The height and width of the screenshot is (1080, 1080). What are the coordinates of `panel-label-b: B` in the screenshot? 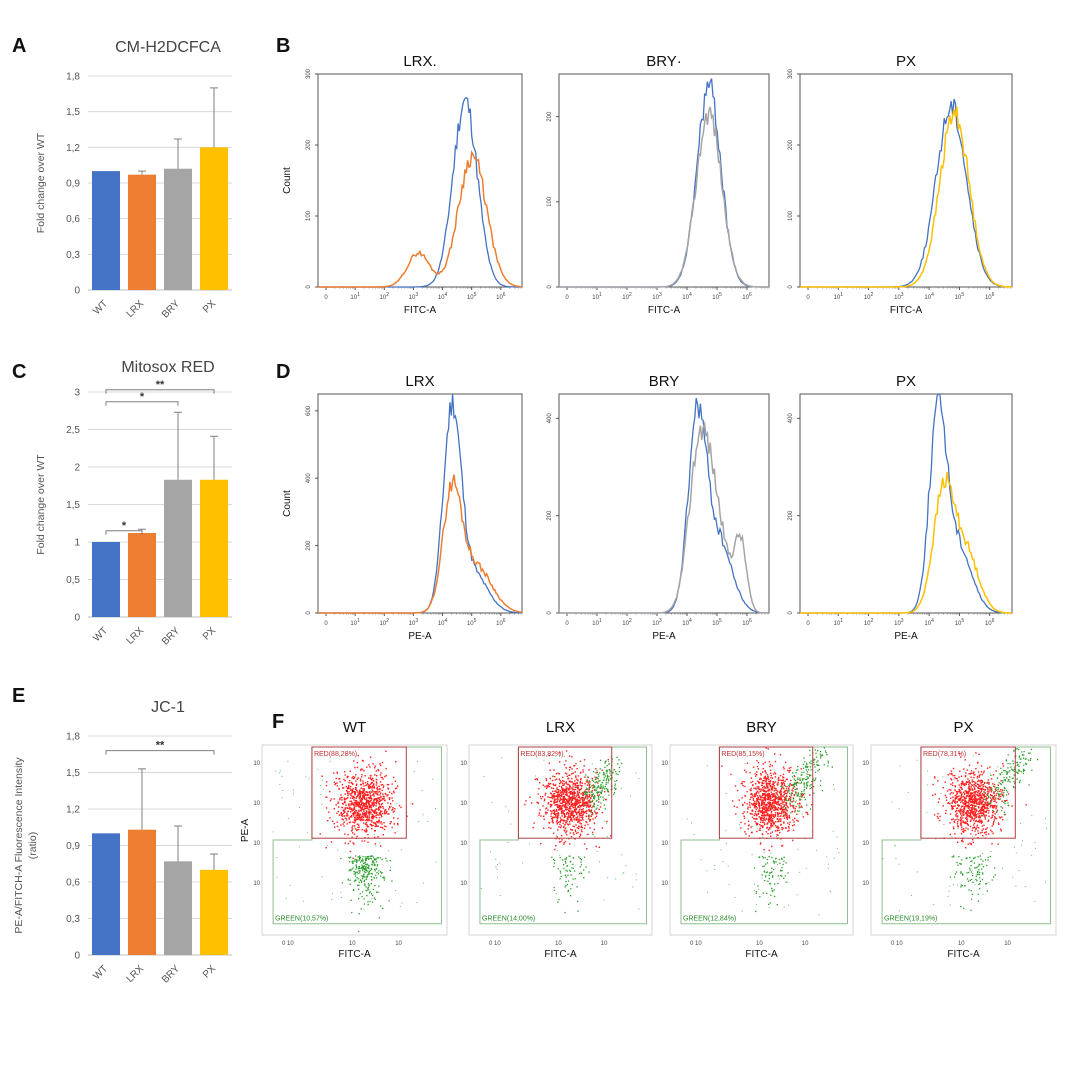 It's located at (283, 46).